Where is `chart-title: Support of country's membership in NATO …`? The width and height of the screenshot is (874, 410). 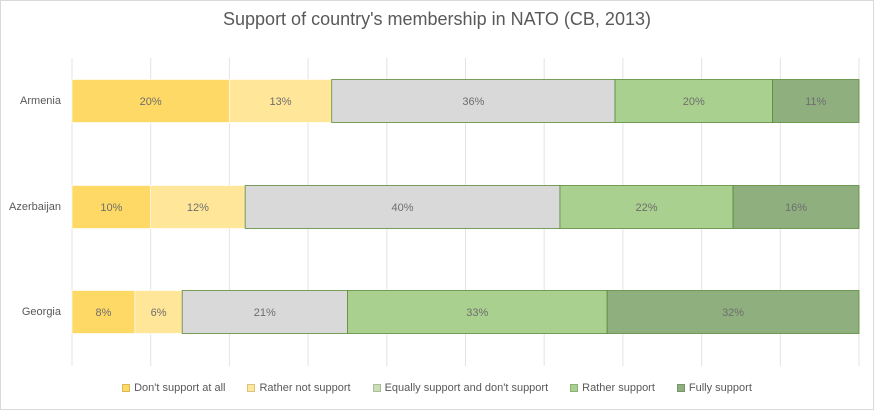 chart-title: Support of country's membership in NATO … is located at coordinates (437, 19).